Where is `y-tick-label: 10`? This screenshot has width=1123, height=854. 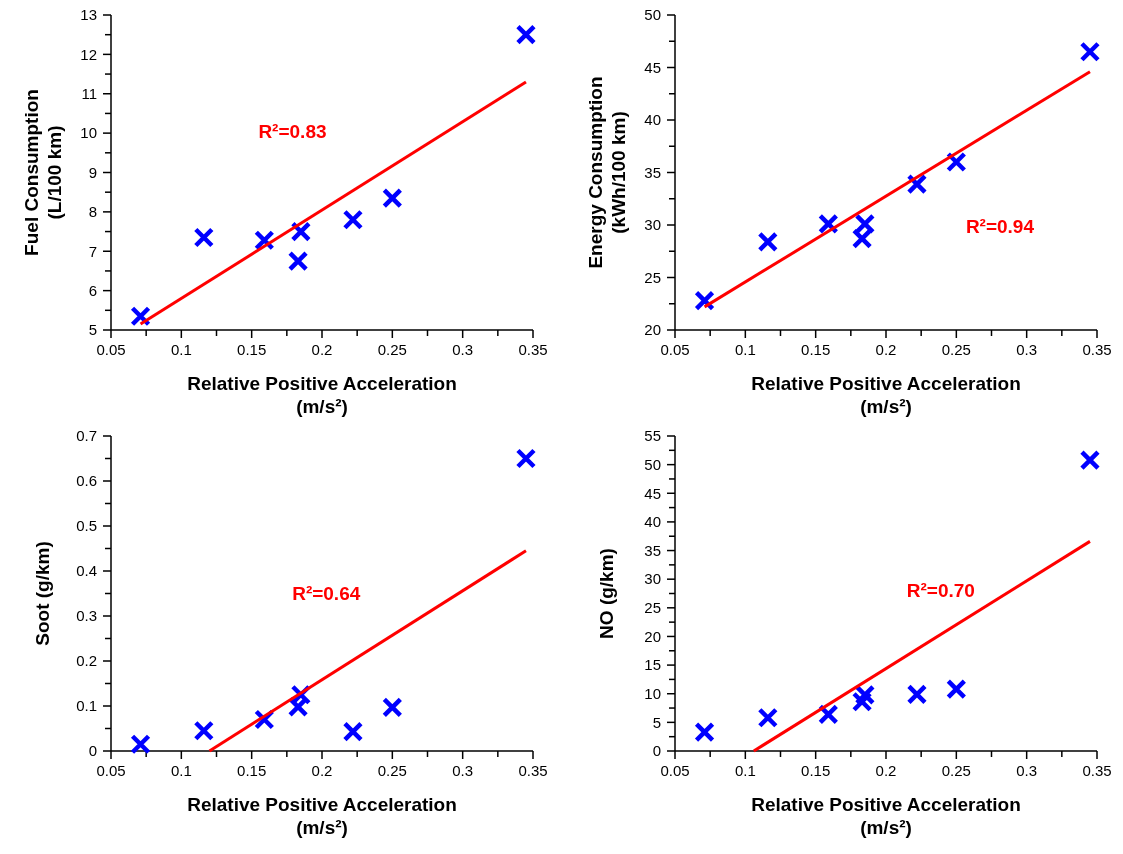 y-tick-label: 10 is located at coordinates (652, 693).